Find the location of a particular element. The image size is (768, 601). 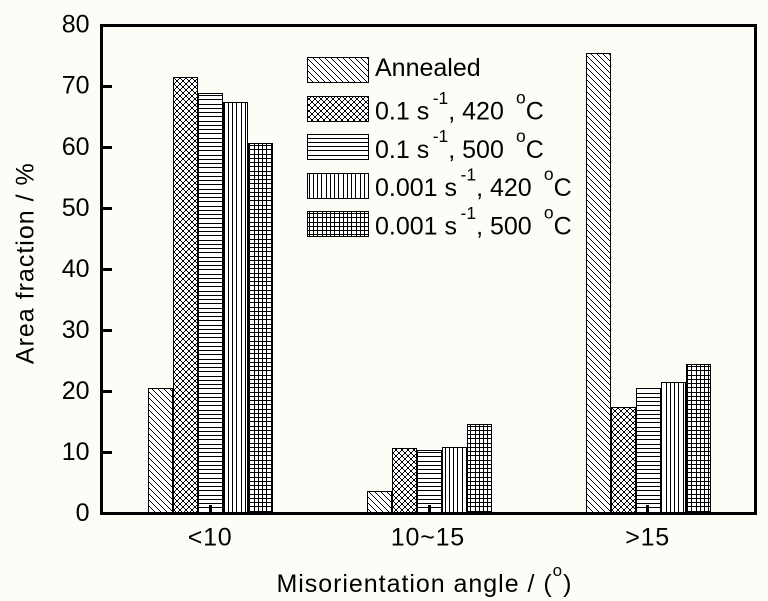

svg-text:0.001 s-1, 420 oC: 0.001 s -1, 420 oC is located at coordinates (473, 183).